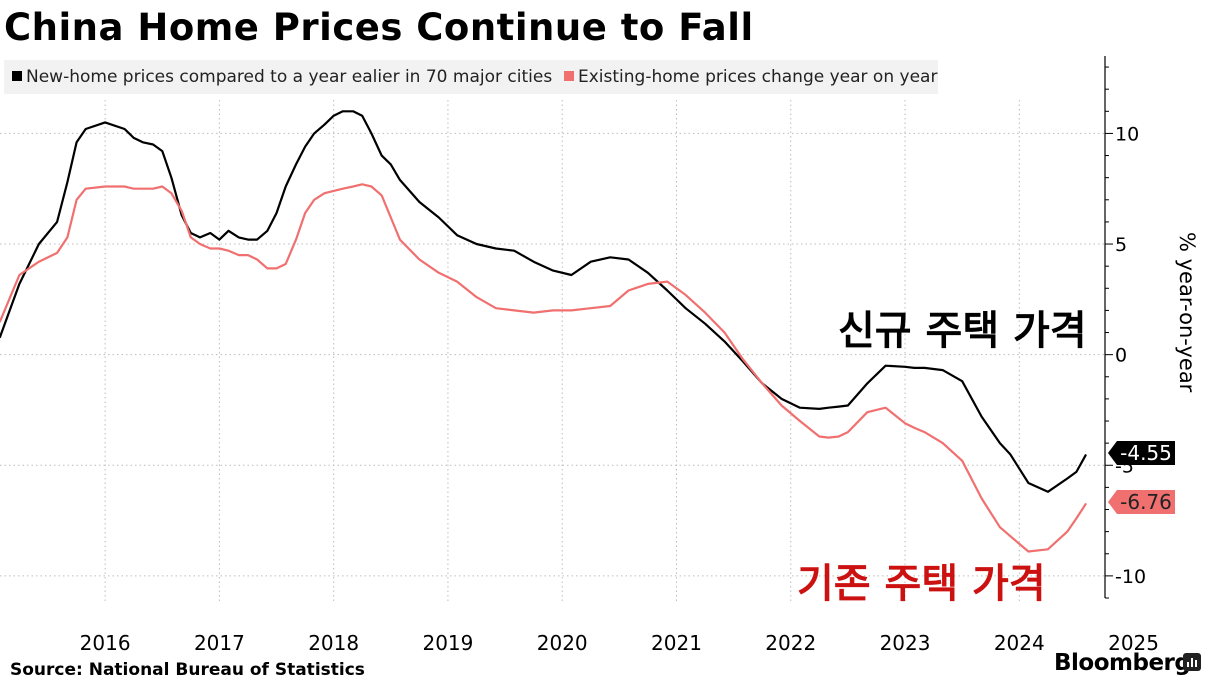  What do you see at coordinates (1122, 663) in the screenshot?
I see `bloomberg-logo: Bloomberg` at bounding box center [1122, 663].